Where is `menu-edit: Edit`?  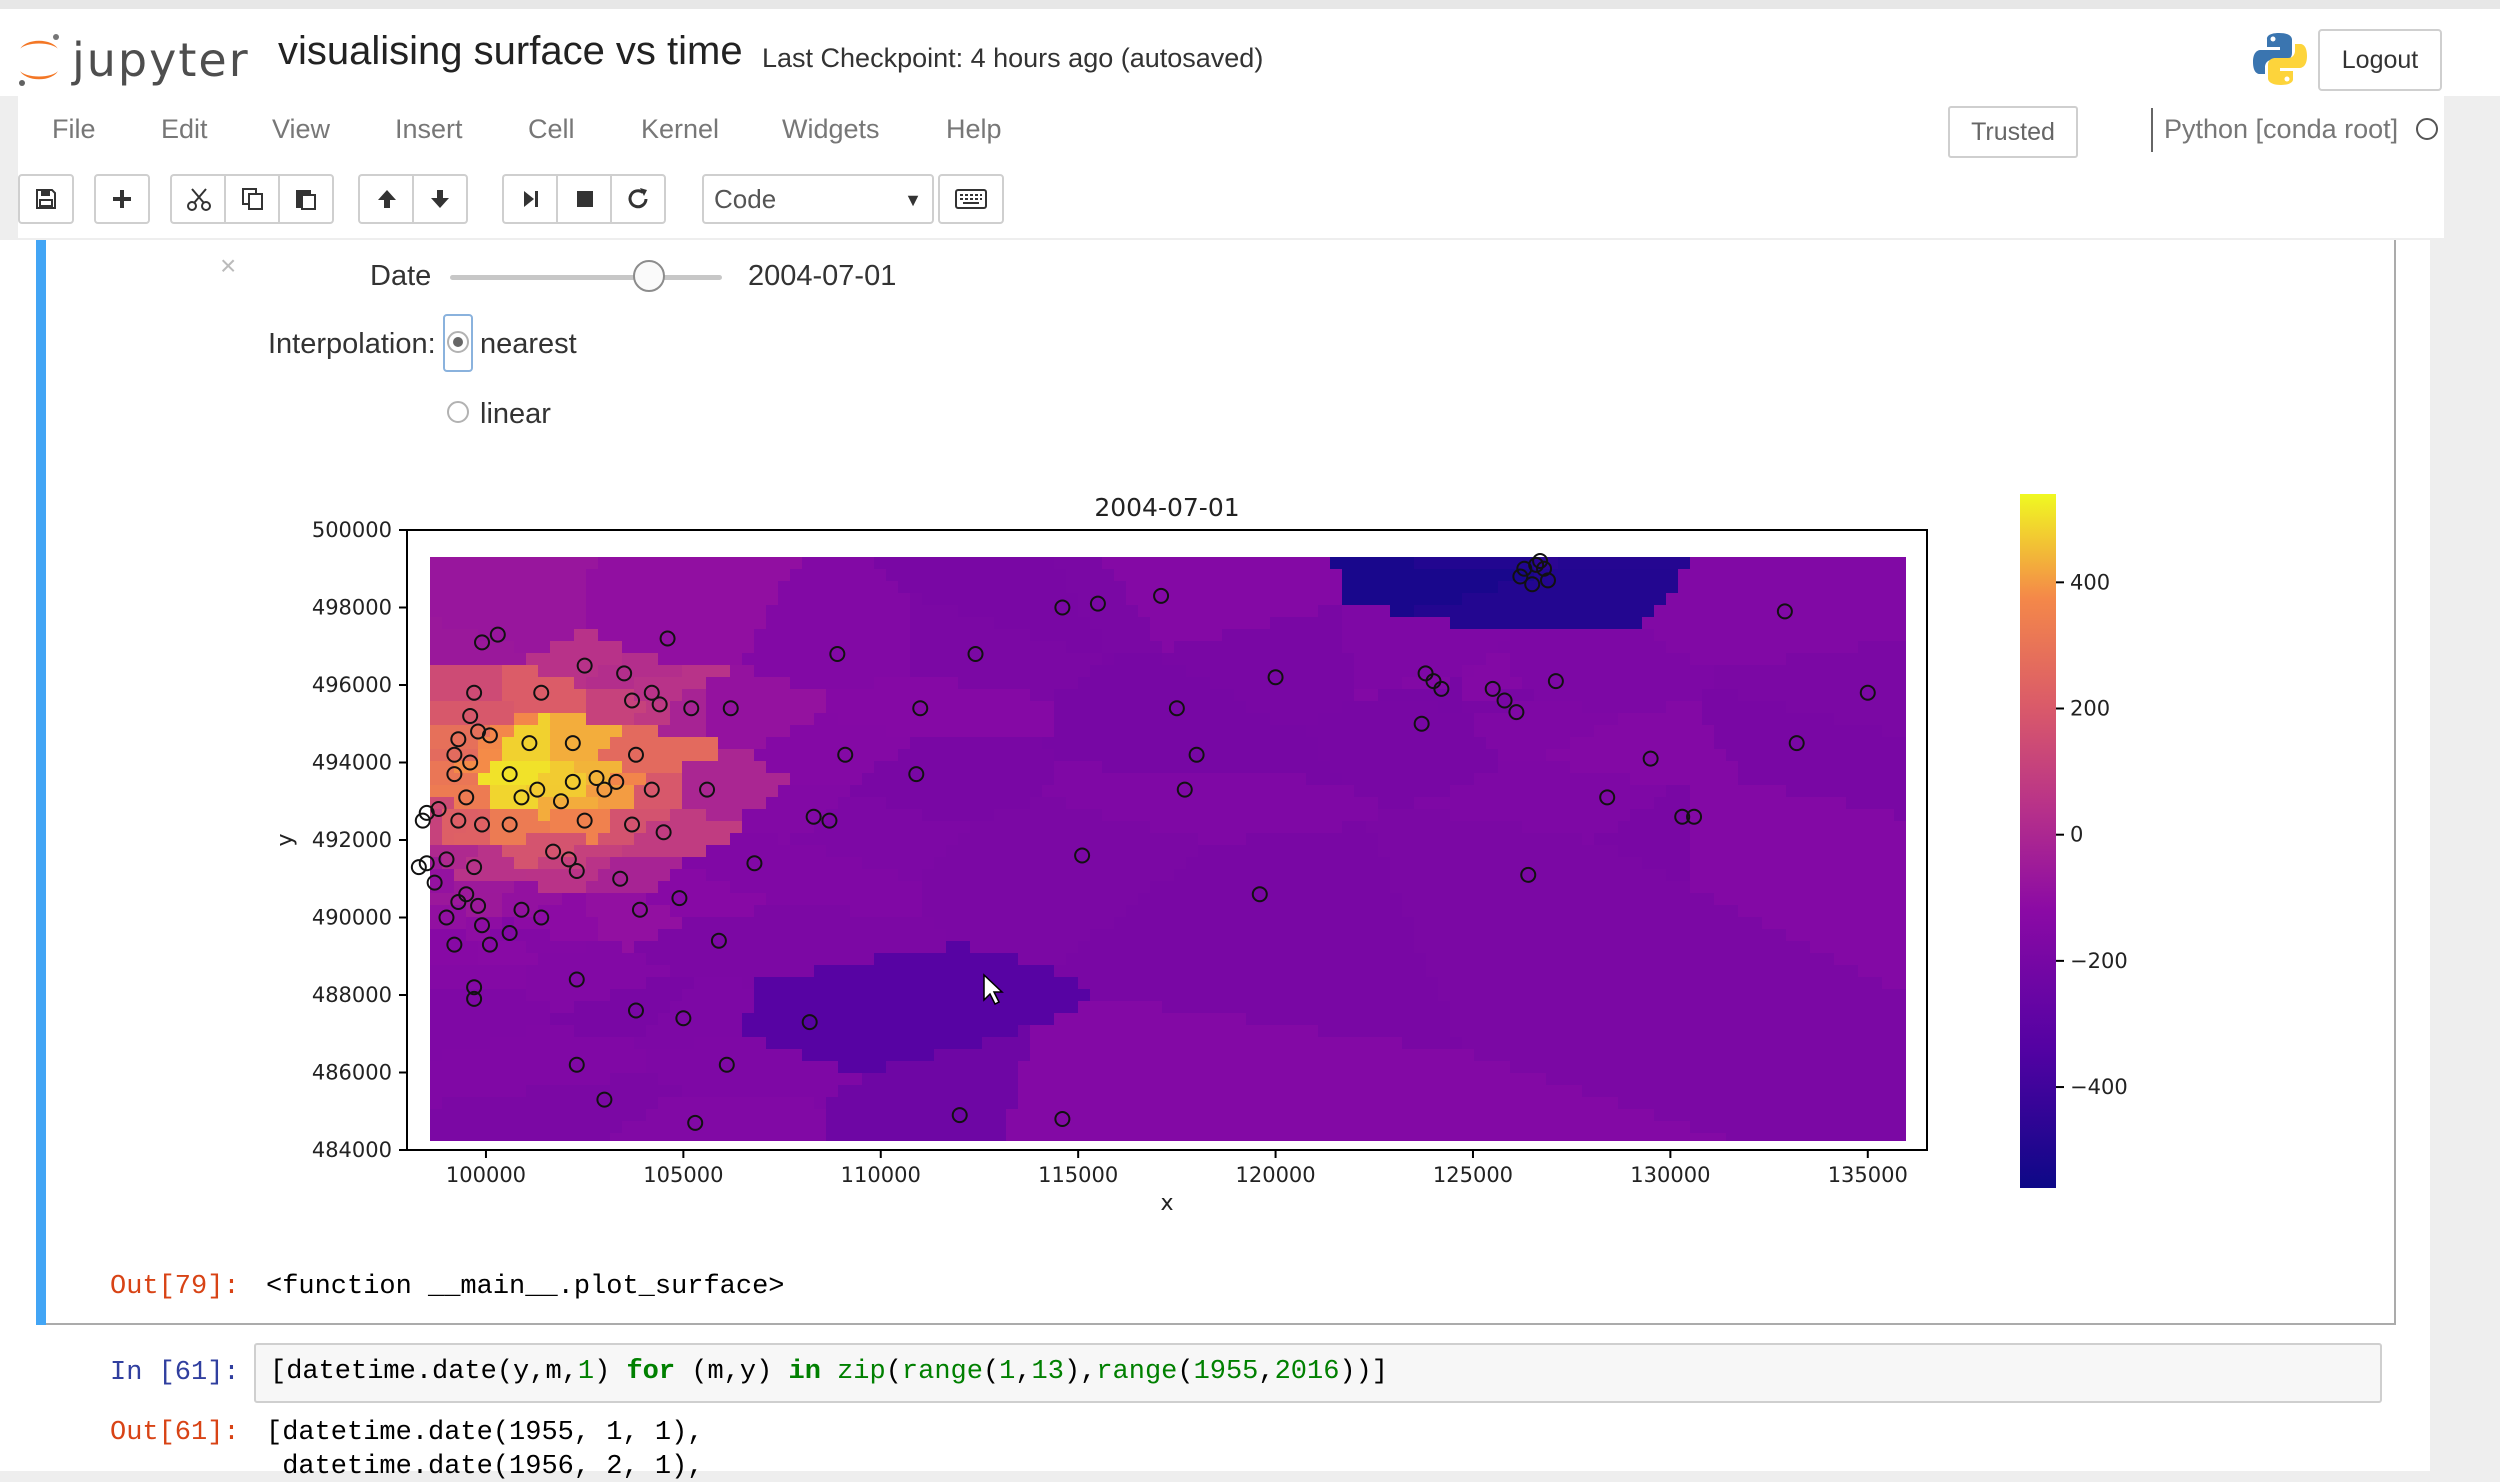 menu-edit: Edit is located at coordinates (184, 129).